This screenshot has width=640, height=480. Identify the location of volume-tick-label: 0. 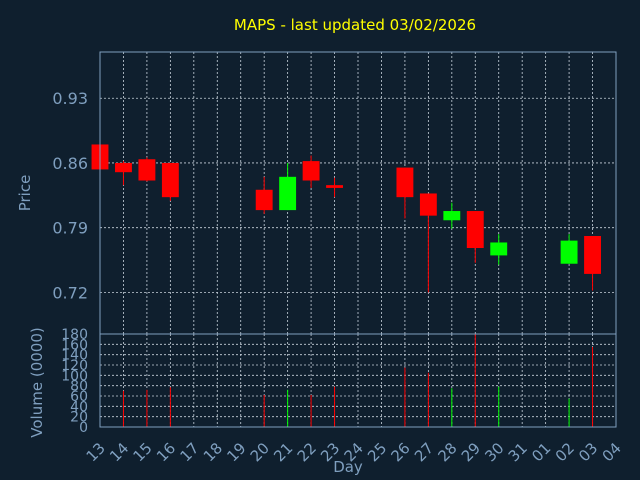
(83, 428).